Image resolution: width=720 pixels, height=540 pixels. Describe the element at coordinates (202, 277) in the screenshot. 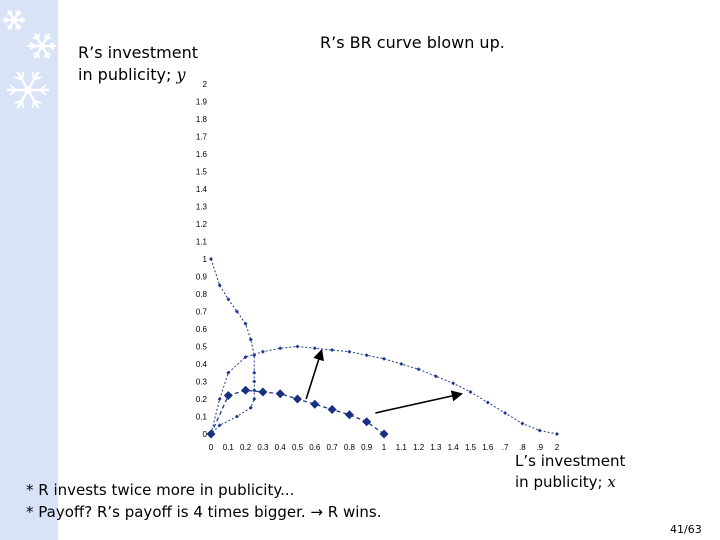

I see `y-tick-label: 0.9` at that location.